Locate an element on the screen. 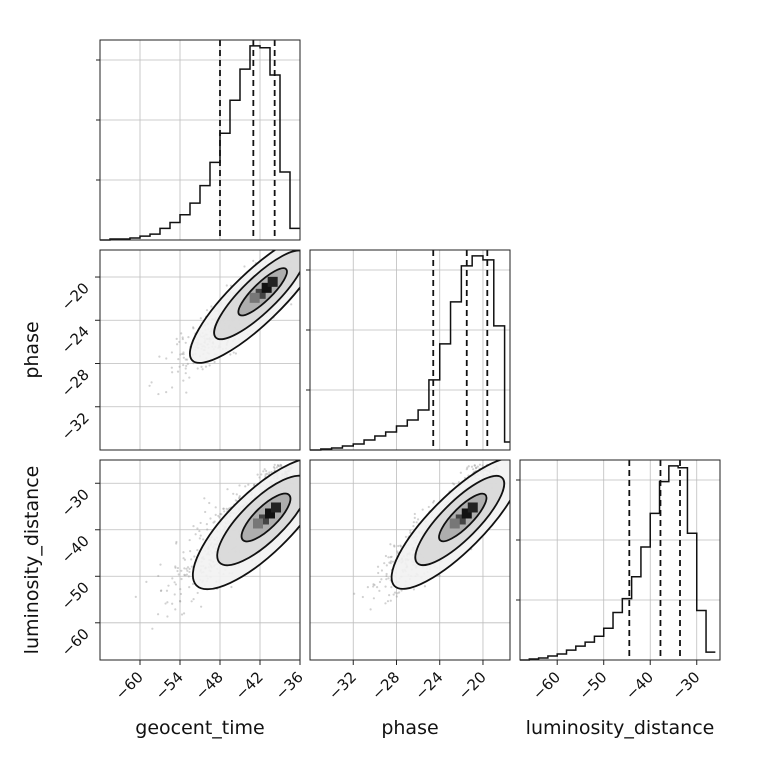 The image size is (760, 760). x-tick-label-phase: −24 is located at coordinates (428, 685).